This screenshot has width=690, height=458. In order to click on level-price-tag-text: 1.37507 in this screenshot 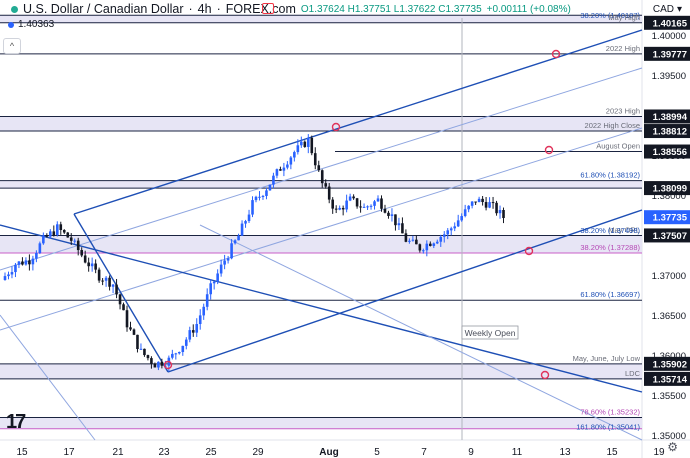, I will do `click(670, 236)`.